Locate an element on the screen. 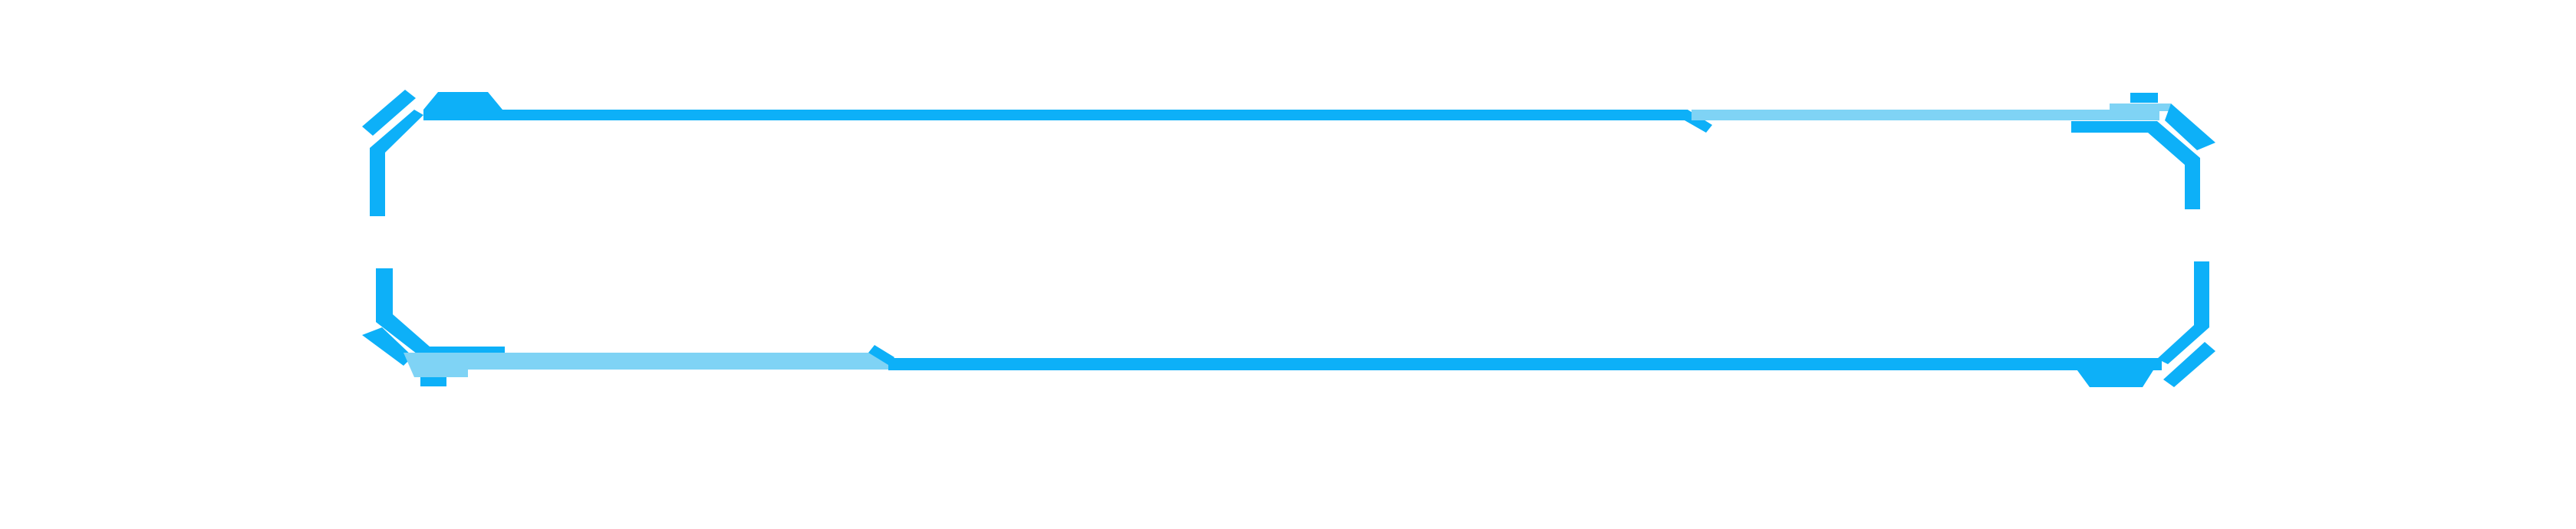  corner-top-right is located at coordinates (2143, 151).